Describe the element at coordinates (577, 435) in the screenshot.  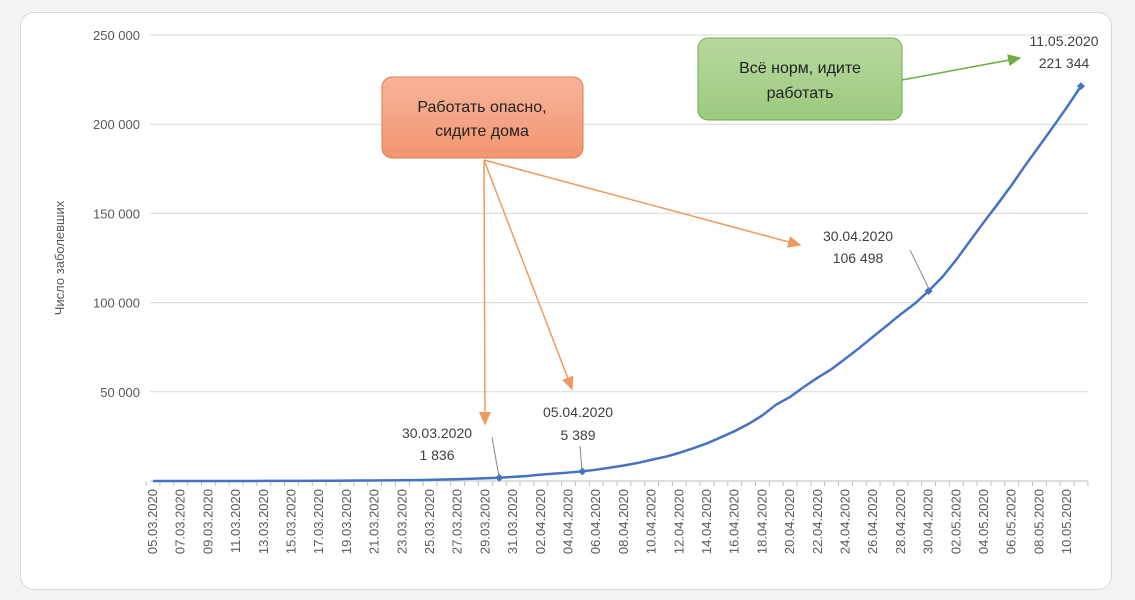
I see `label-value-2: 5 389` at that location.